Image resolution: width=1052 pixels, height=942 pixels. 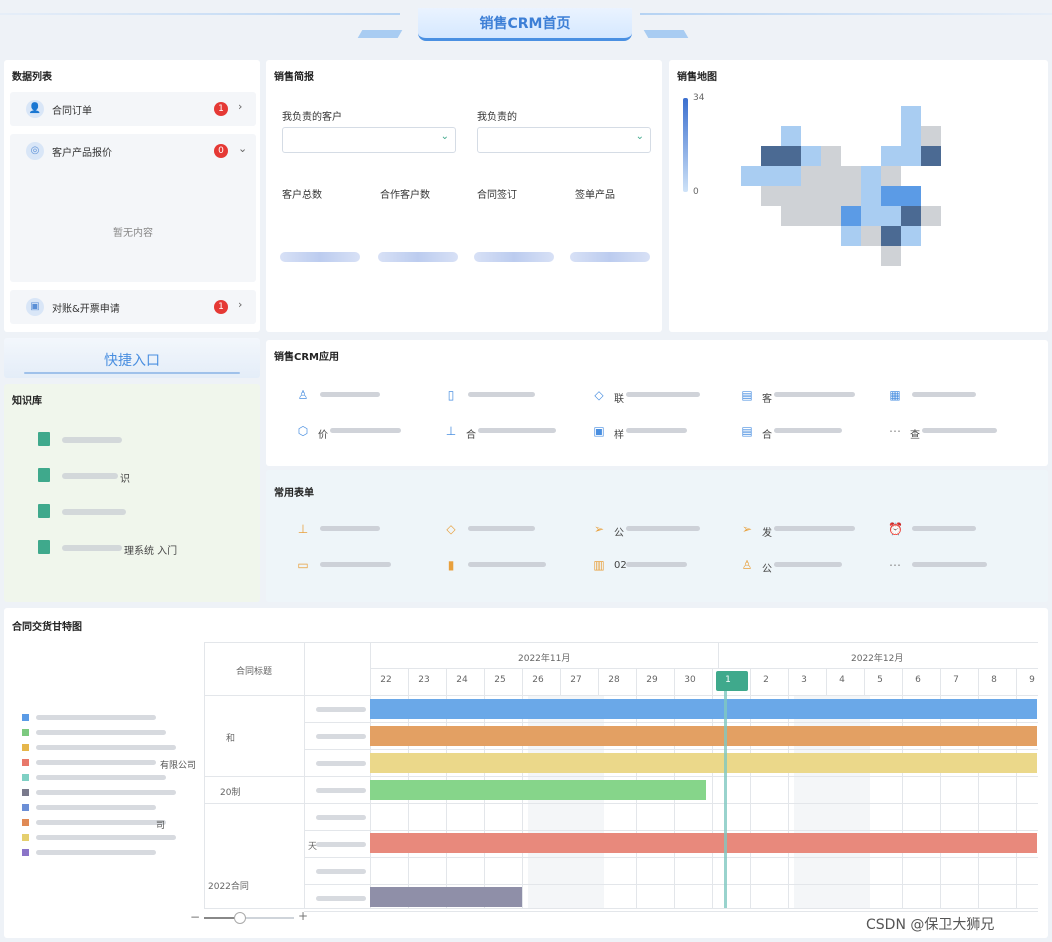 I want to click on zoom-in-button: +, so click(x=303, y=916).